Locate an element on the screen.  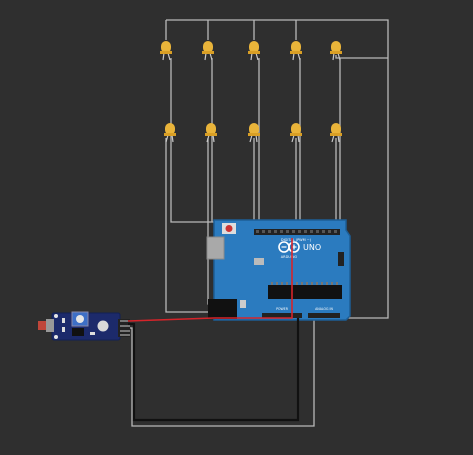
board-brand-label: ARDUINO is located at coordinates (289, 257).